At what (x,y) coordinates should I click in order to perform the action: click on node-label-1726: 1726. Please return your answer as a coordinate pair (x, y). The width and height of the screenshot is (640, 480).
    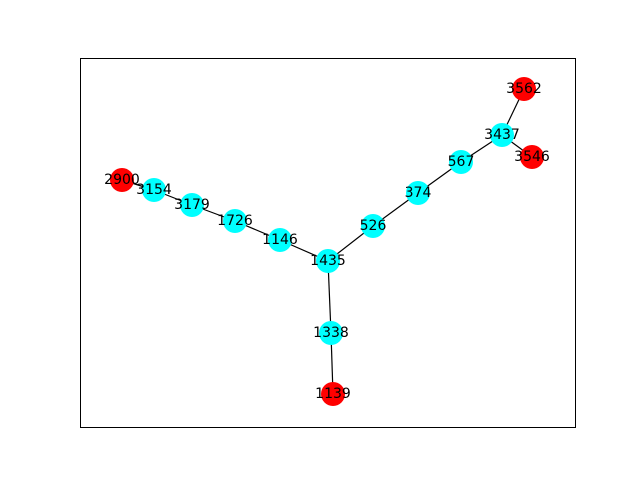
    Looking at the image, I should click on (235, 221).